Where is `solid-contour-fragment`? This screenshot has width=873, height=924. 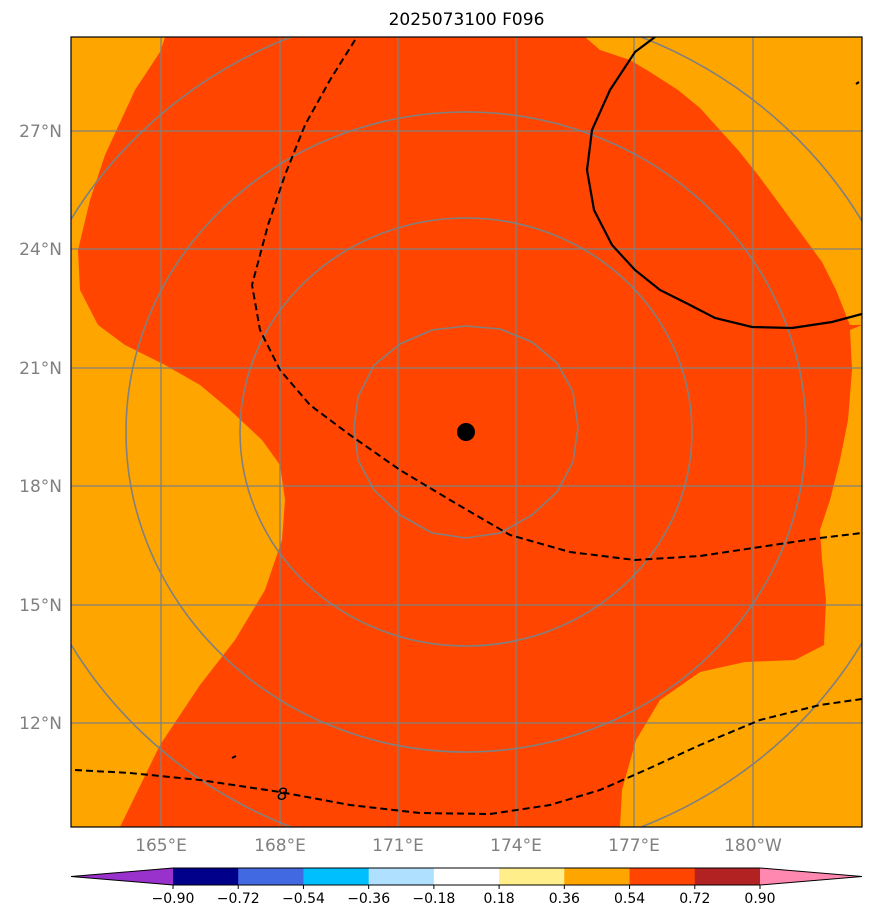 solid-contour-fragment is located at coordinates (857, 83).